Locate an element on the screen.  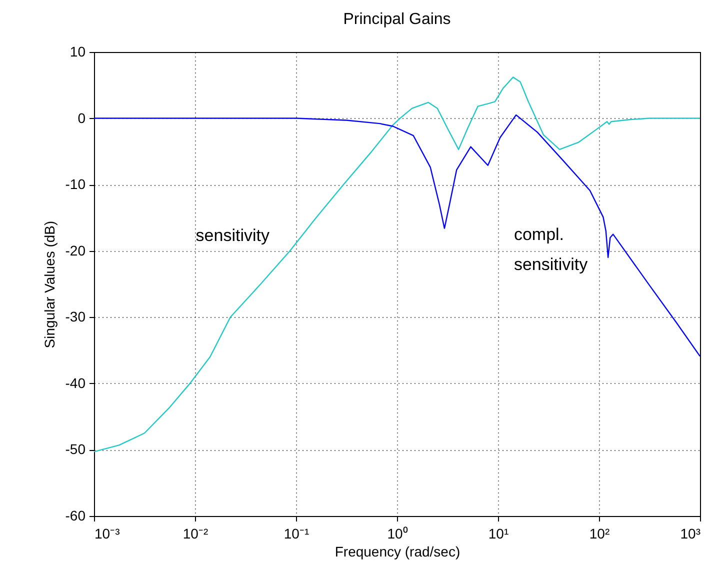
chart-title: Principal Gains is located at coordinates (397, 19).